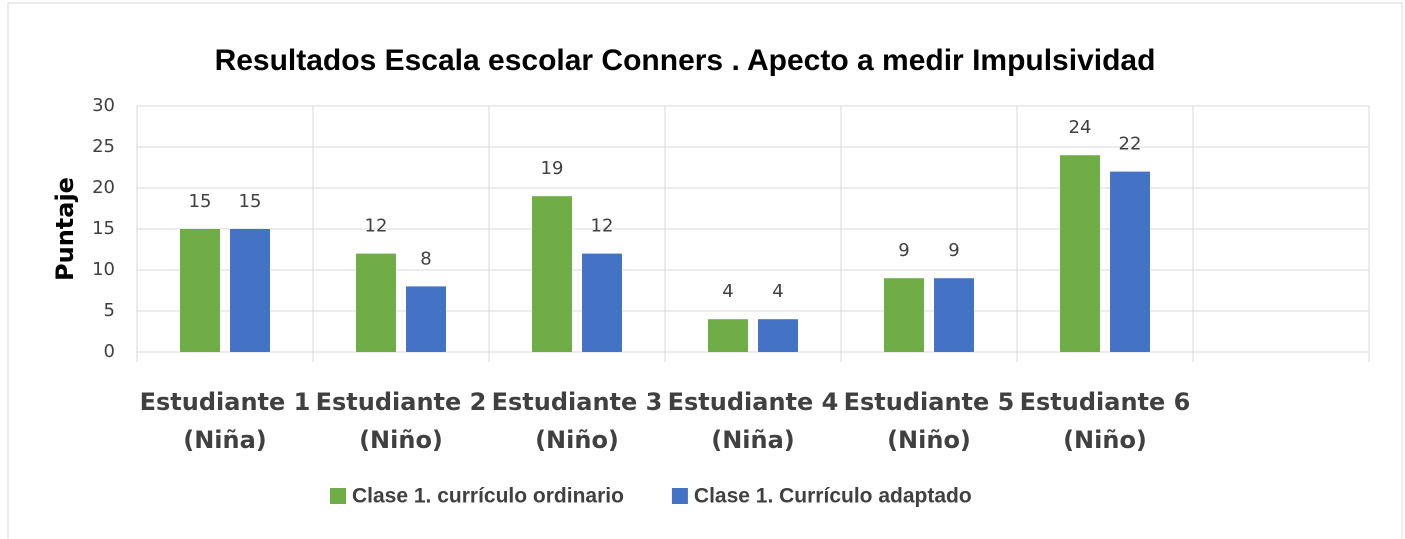 The image size is (1405, 539). Describe the element at coordinates (833, 496) in the screenshot. I see `legend-label: Clase 1. Currículo adaptado` at that location.